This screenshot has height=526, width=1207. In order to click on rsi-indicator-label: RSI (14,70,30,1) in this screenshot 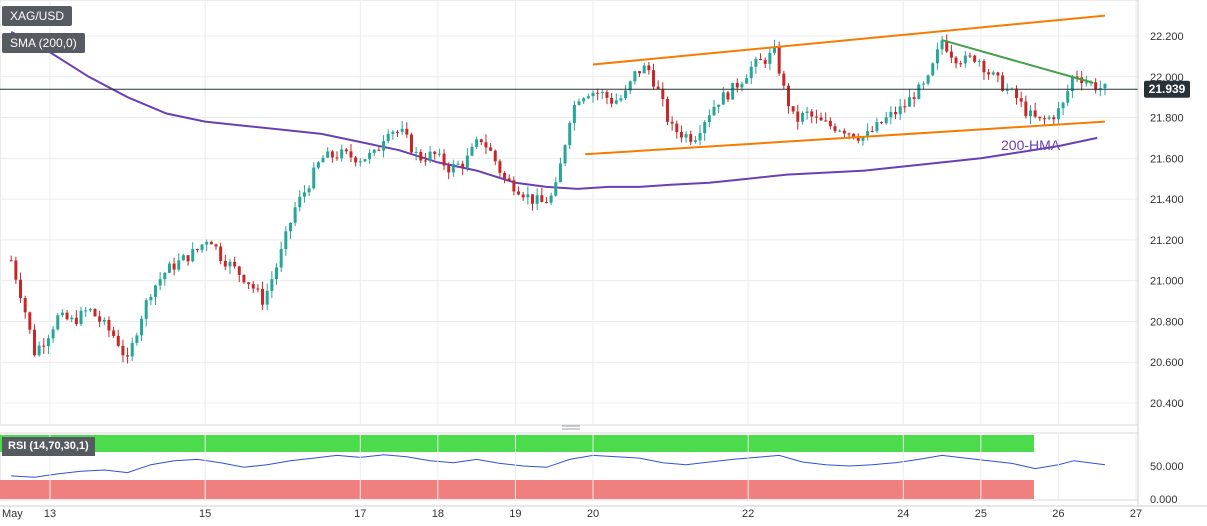, I will do `click(48, 446)`.